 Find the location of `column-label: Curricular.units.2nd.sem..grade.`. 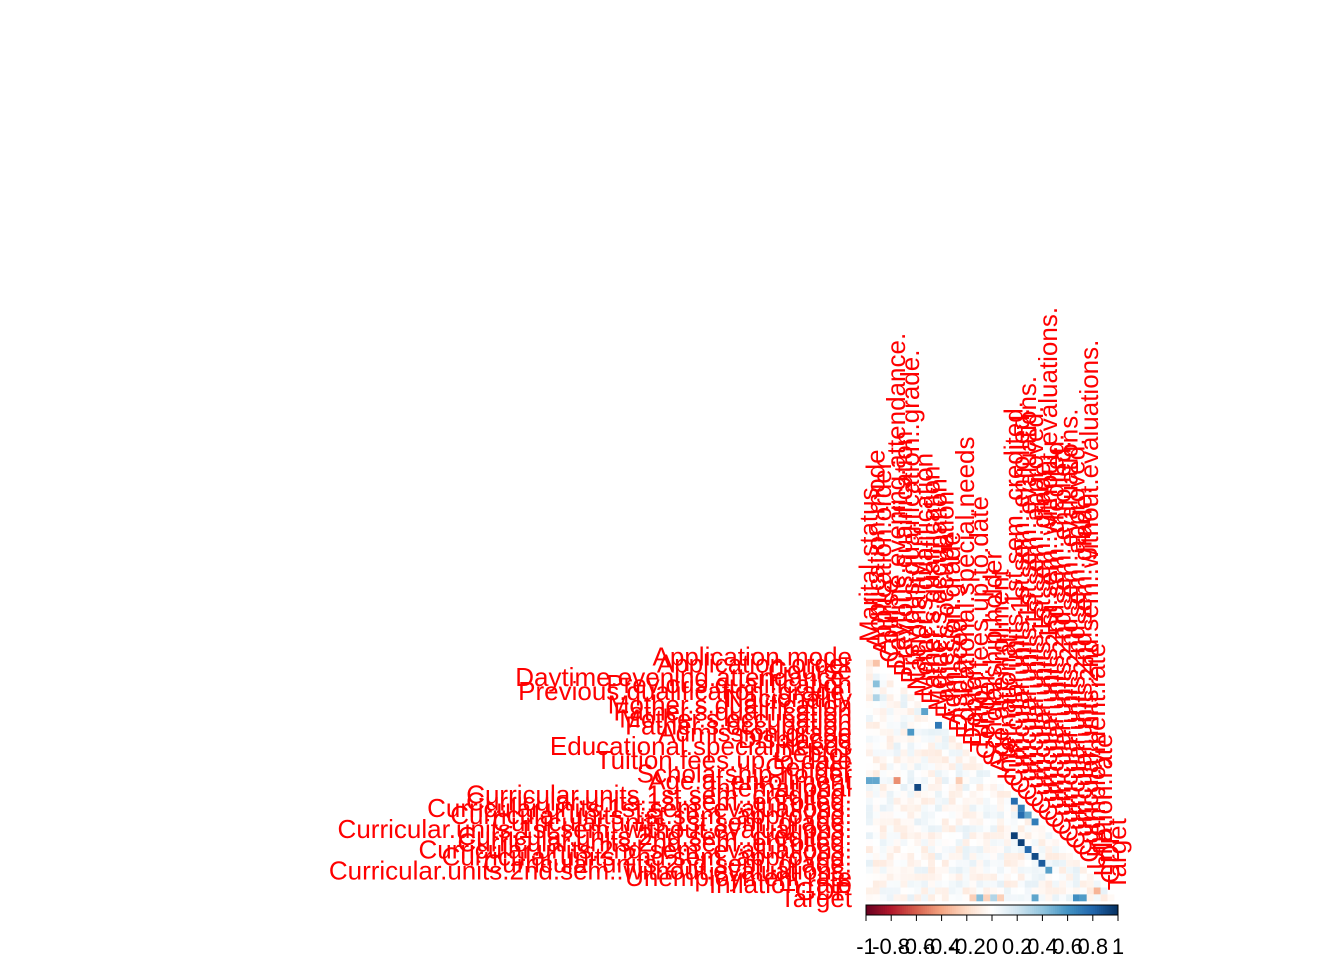

column-label: Curricular.units.2nd.sem..grade. is located at coordinates (1082, 671).